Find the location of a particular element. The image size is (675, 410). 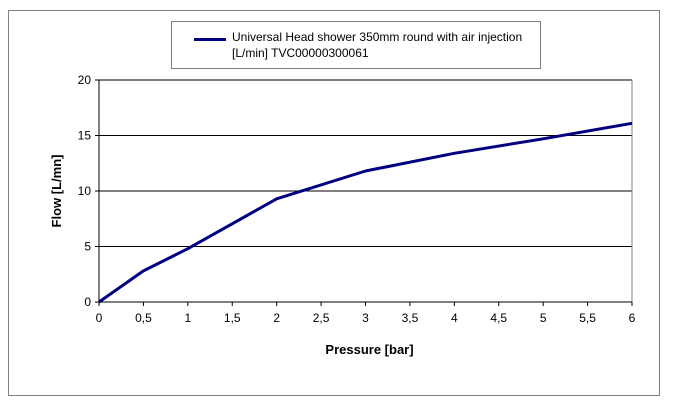

x-tick-label: 6 is located at coordinates (632, 318).